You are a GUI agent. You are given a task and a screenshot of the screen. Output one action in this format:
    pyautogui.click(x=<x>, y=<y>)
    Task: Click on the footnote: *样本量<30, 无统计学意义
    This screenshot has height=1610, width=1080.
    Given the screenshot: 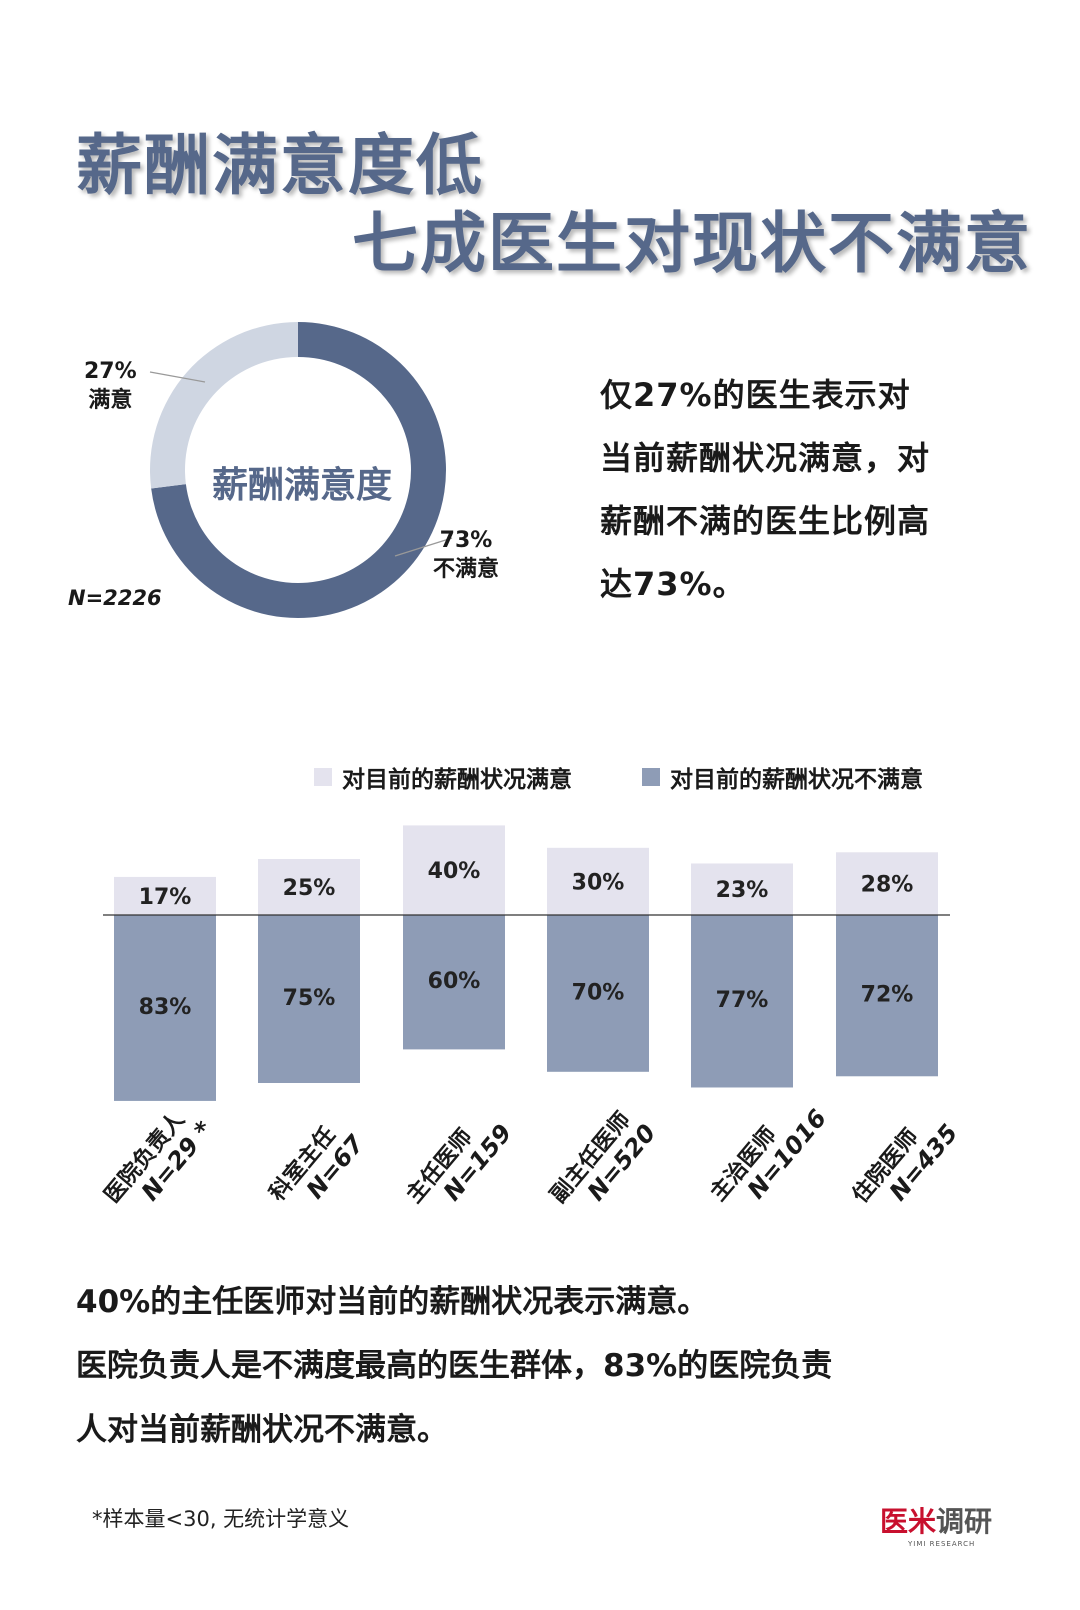 What is the action you would take?
    pyautogui.click(x=221, y=1519)
    